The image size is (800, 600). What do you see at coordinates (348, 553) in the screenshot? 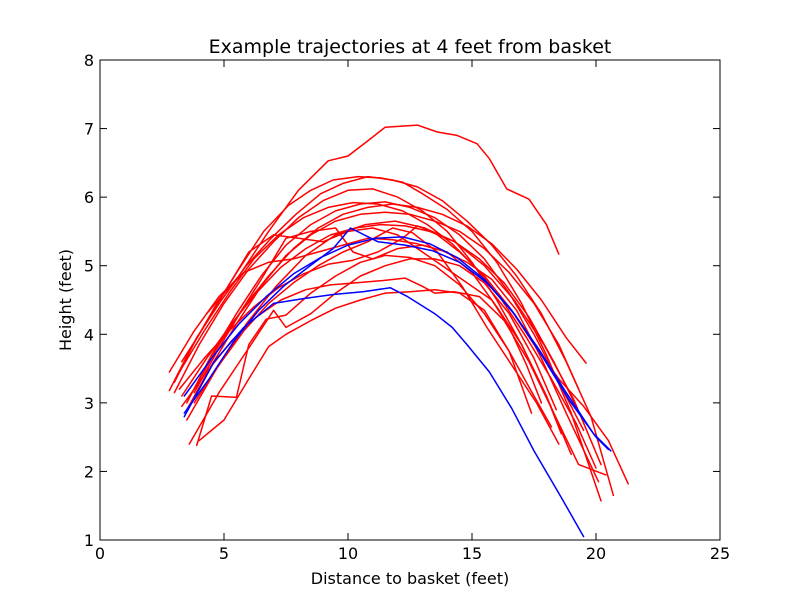
I see `x-tick-label: 10` at bounding box center [348, 553].